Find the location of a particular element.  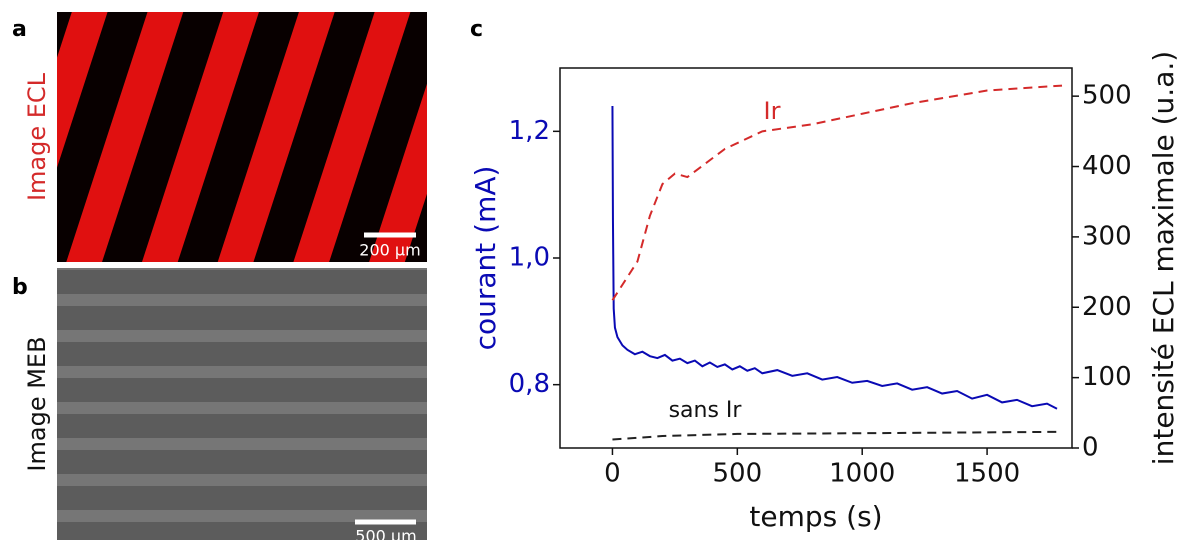

annotation: Ir is located at coordinates (772, 111).